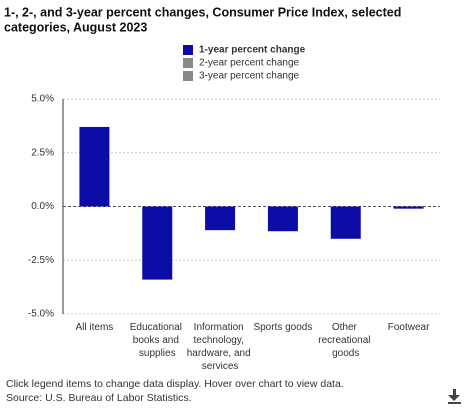 This screenshot has width=474, height=408. What do you see at coordinates (282, 327) in the screenshot?
I see `x-tick-label: Sports goods` at bounding box center [282, 327].